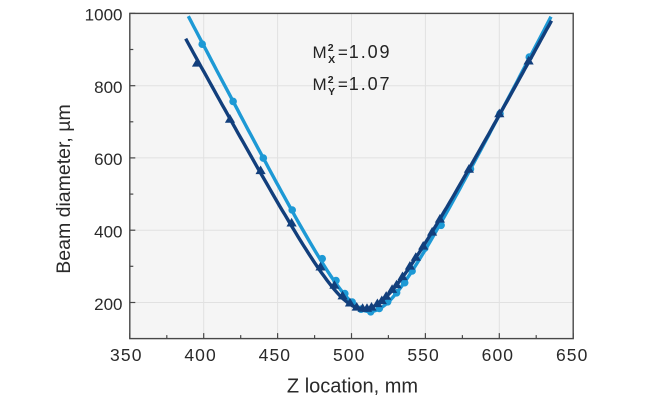 Image resolution: width=650 pixels, height=411 pixels. Describe the element at coordinates (370, 52) in the screenshot. I see `svg-text: 1.09` at that location.